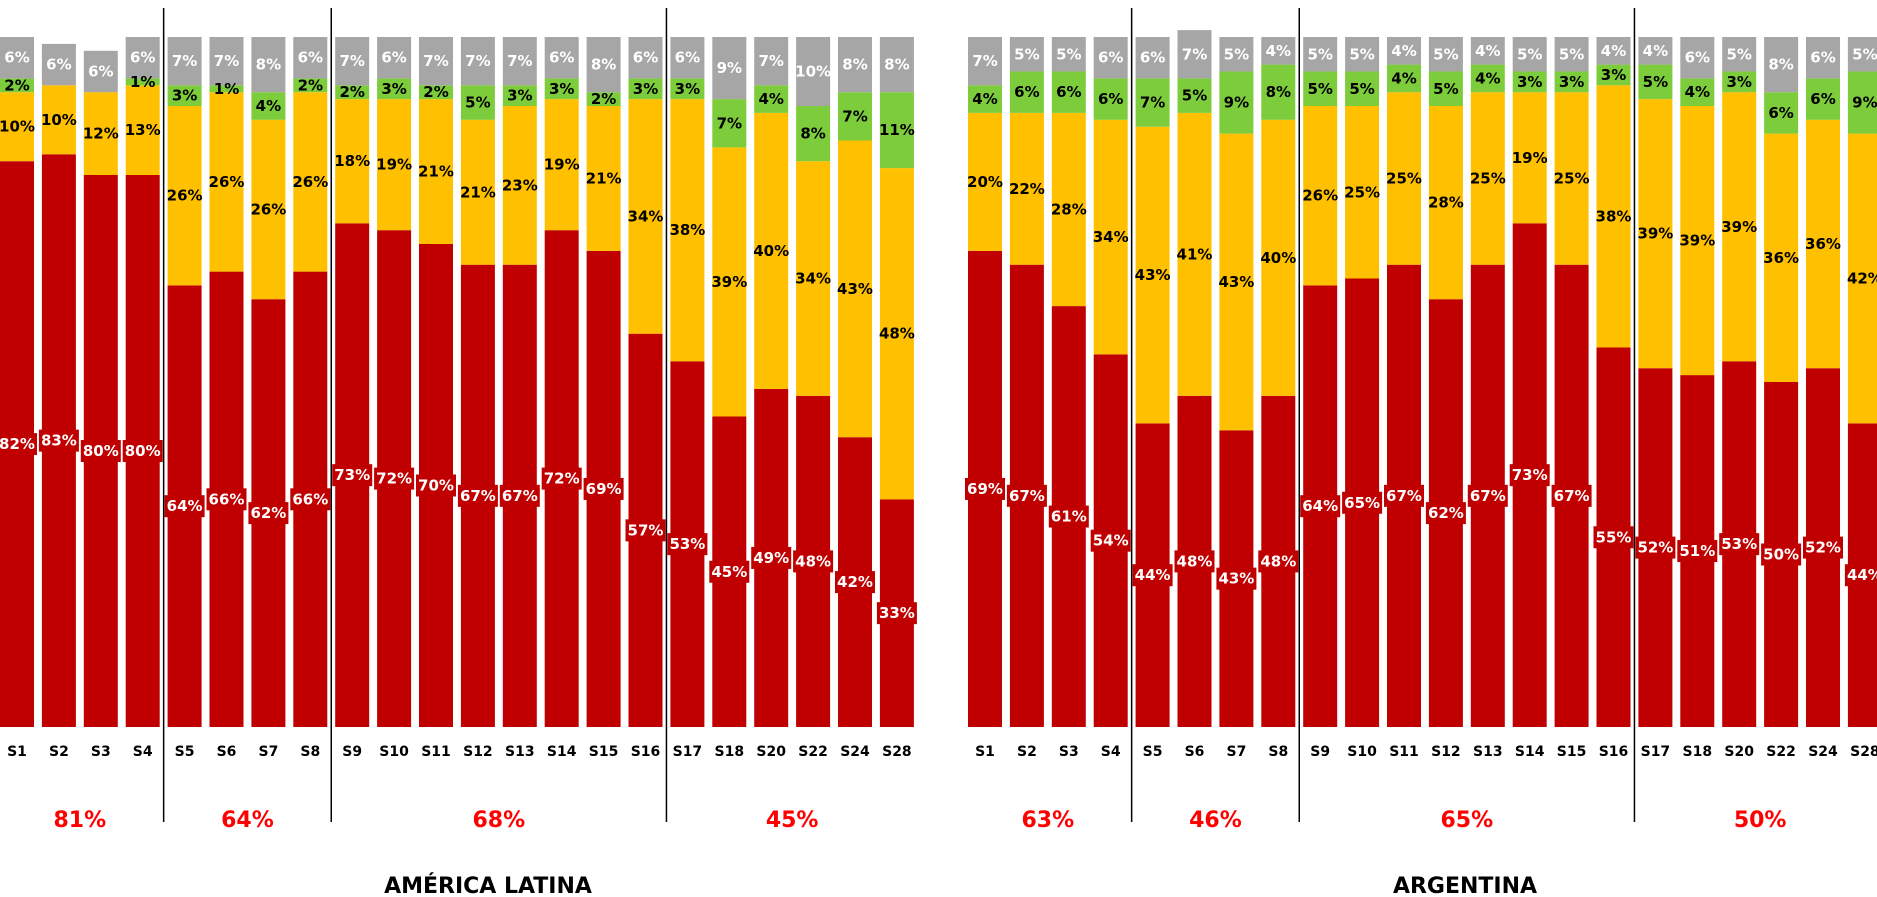 The height and width of the screenshot is (897, 1877). I want to click on data-label: 83%, so click(59, 441).